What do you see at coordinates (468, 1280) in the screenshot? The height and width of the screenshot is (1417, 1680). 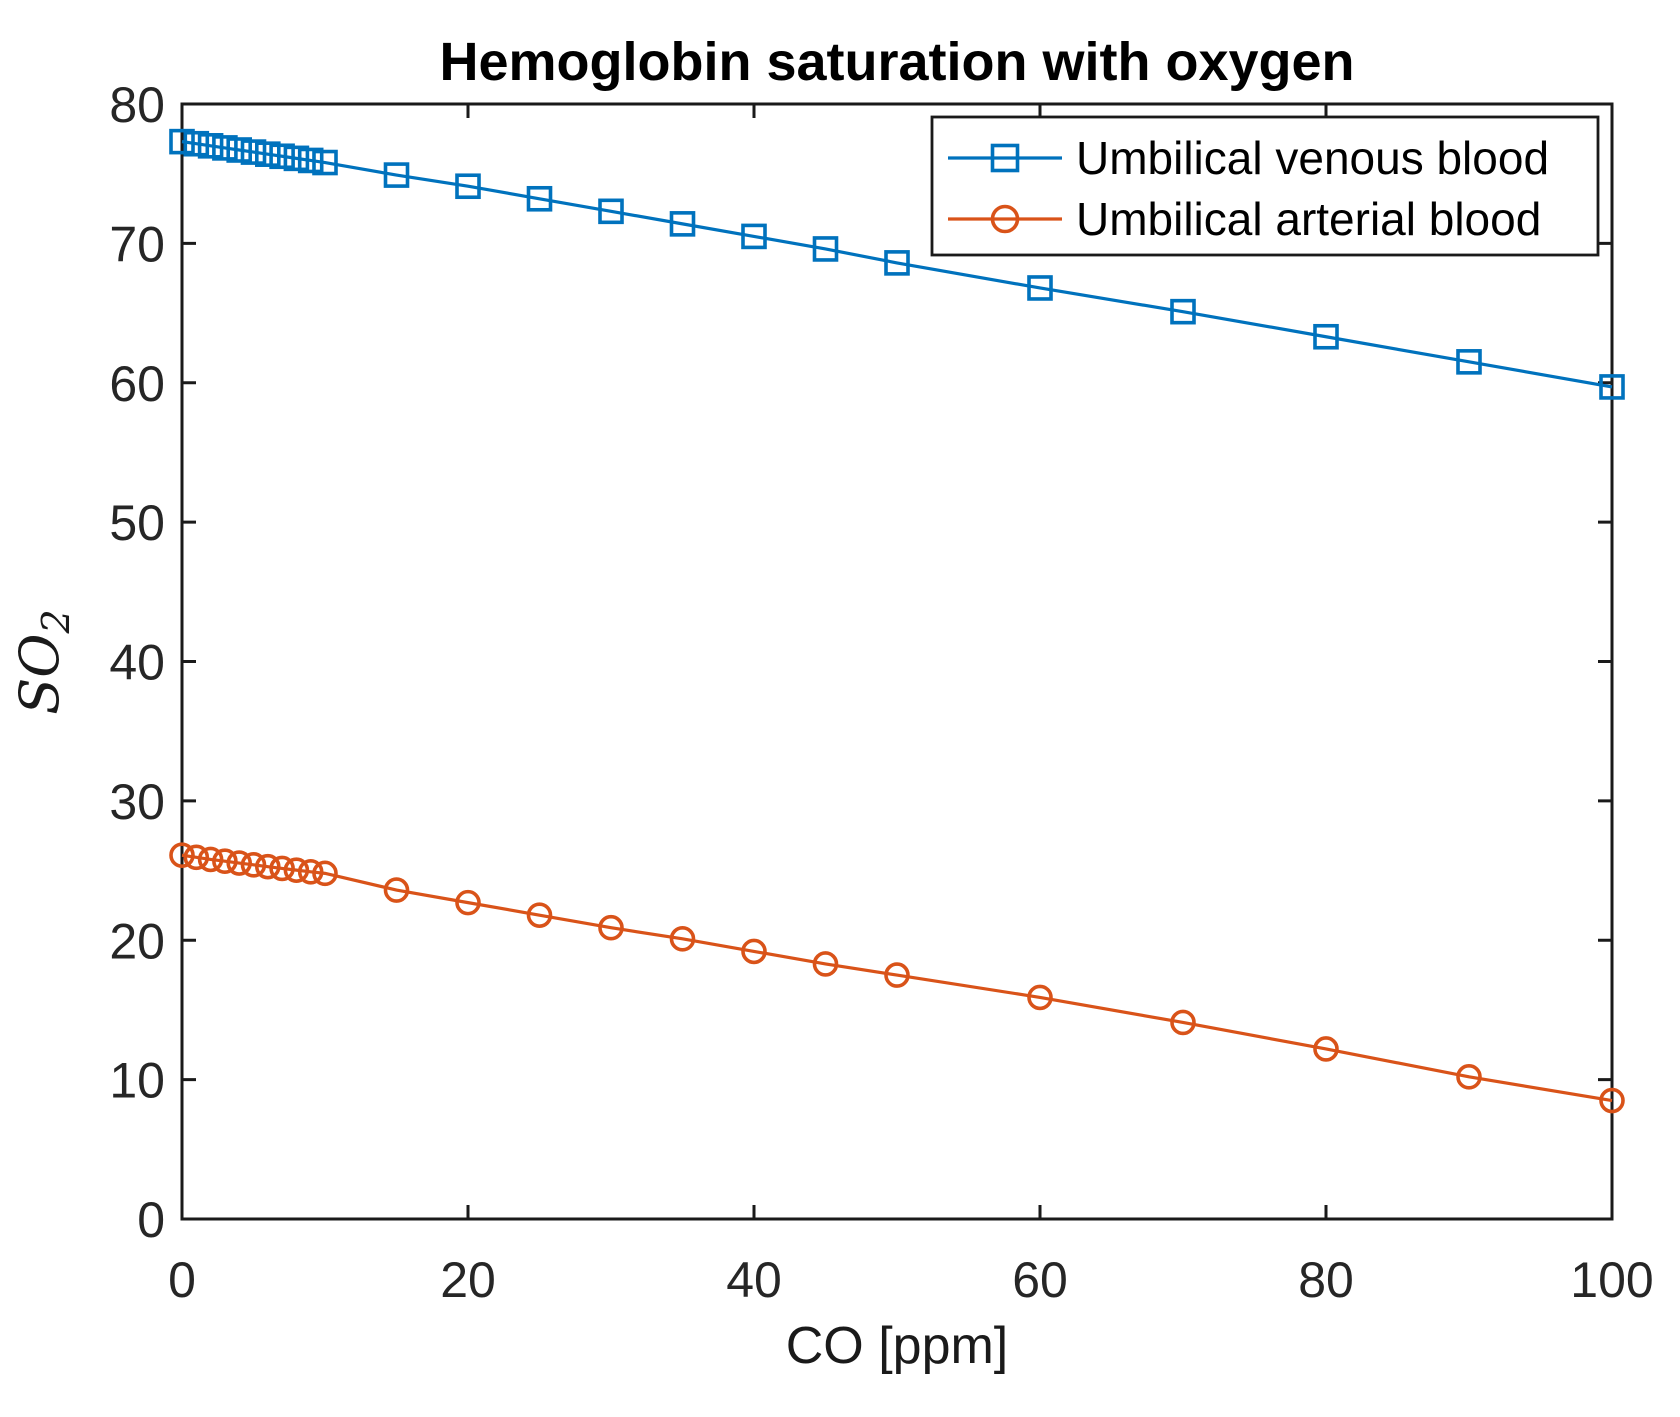 I see `x-tick-label: 20` at bounding box center [468, 1280].